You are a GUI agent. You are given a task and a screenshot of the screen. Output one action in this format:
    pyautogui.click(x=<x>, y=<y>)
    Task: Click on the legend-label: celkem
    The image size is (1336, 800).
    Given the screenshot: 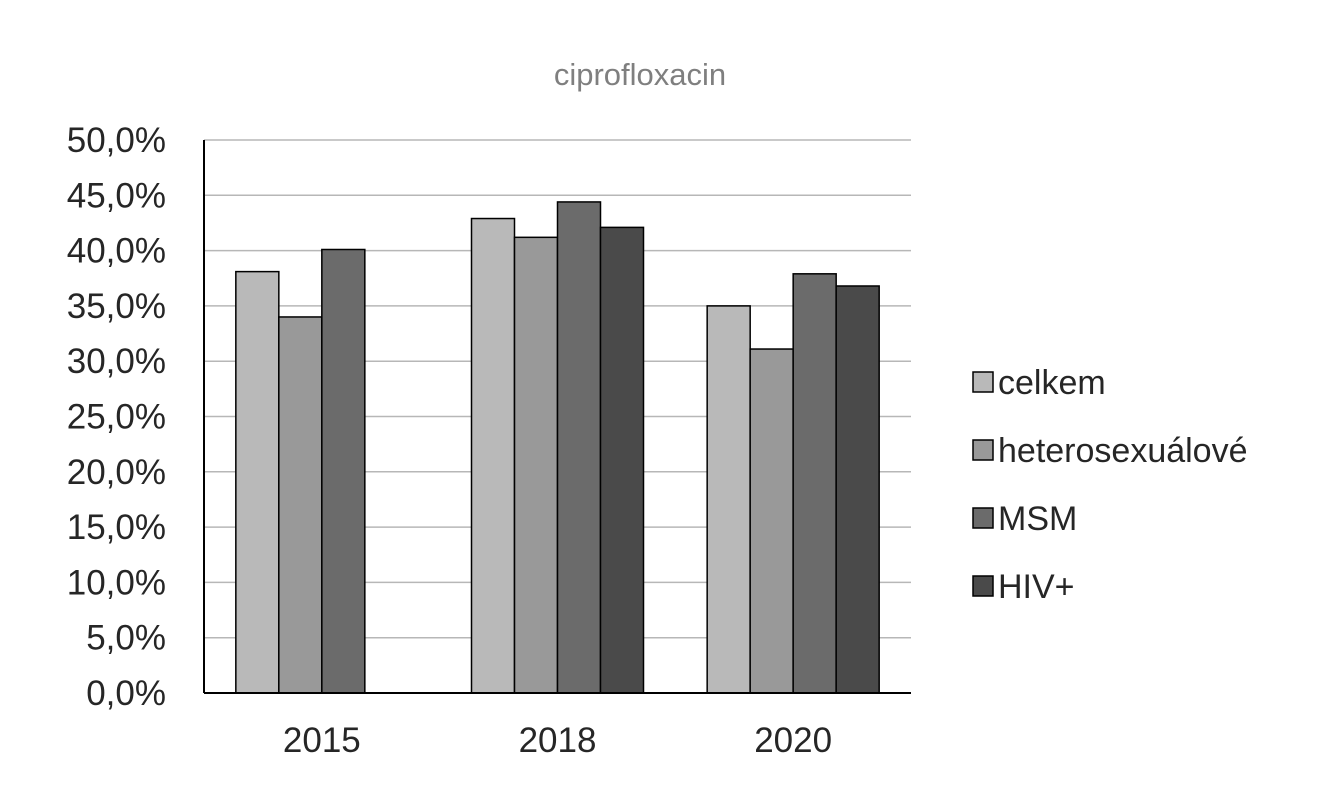 What is the action you would take?
    pyautogui.click(x=1052, y=383)
    